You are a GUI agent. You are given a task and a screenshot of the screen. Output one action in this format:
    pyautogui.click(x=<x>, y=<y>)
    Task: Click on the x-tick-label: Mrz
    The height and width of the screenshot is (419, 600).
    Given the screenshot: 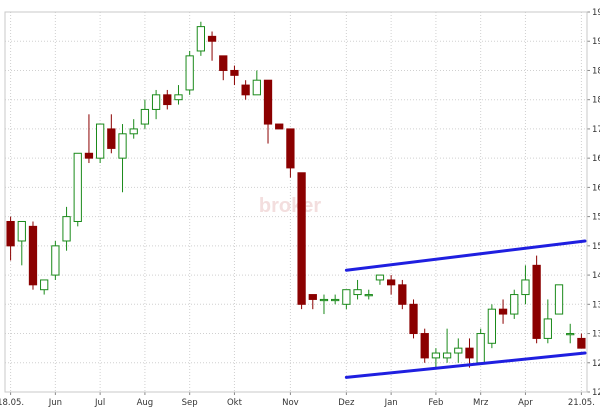 What is the action you would take?
    pyautogui.click(x=481, y=403)
    